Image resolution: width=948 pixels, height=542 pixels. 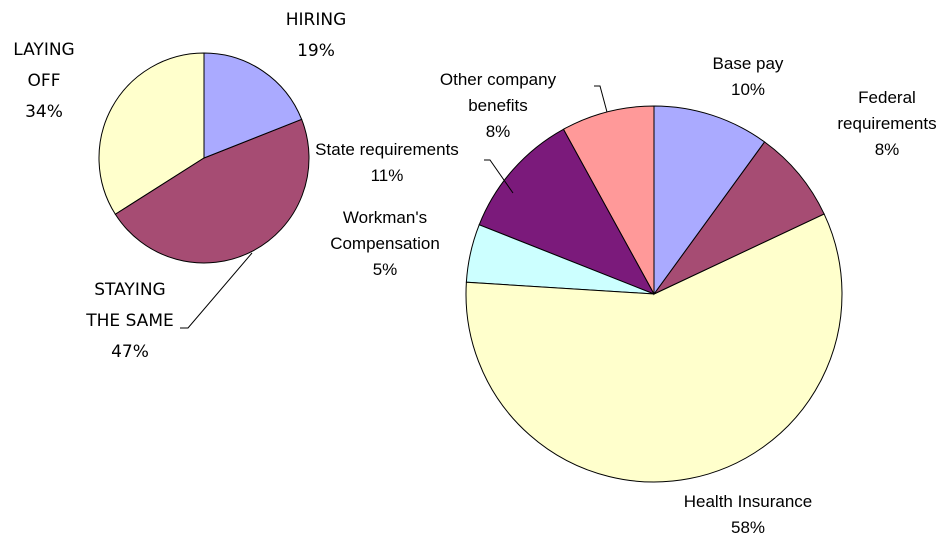 I want to click on slice-name: HIRING, so click(x=316, y=20).